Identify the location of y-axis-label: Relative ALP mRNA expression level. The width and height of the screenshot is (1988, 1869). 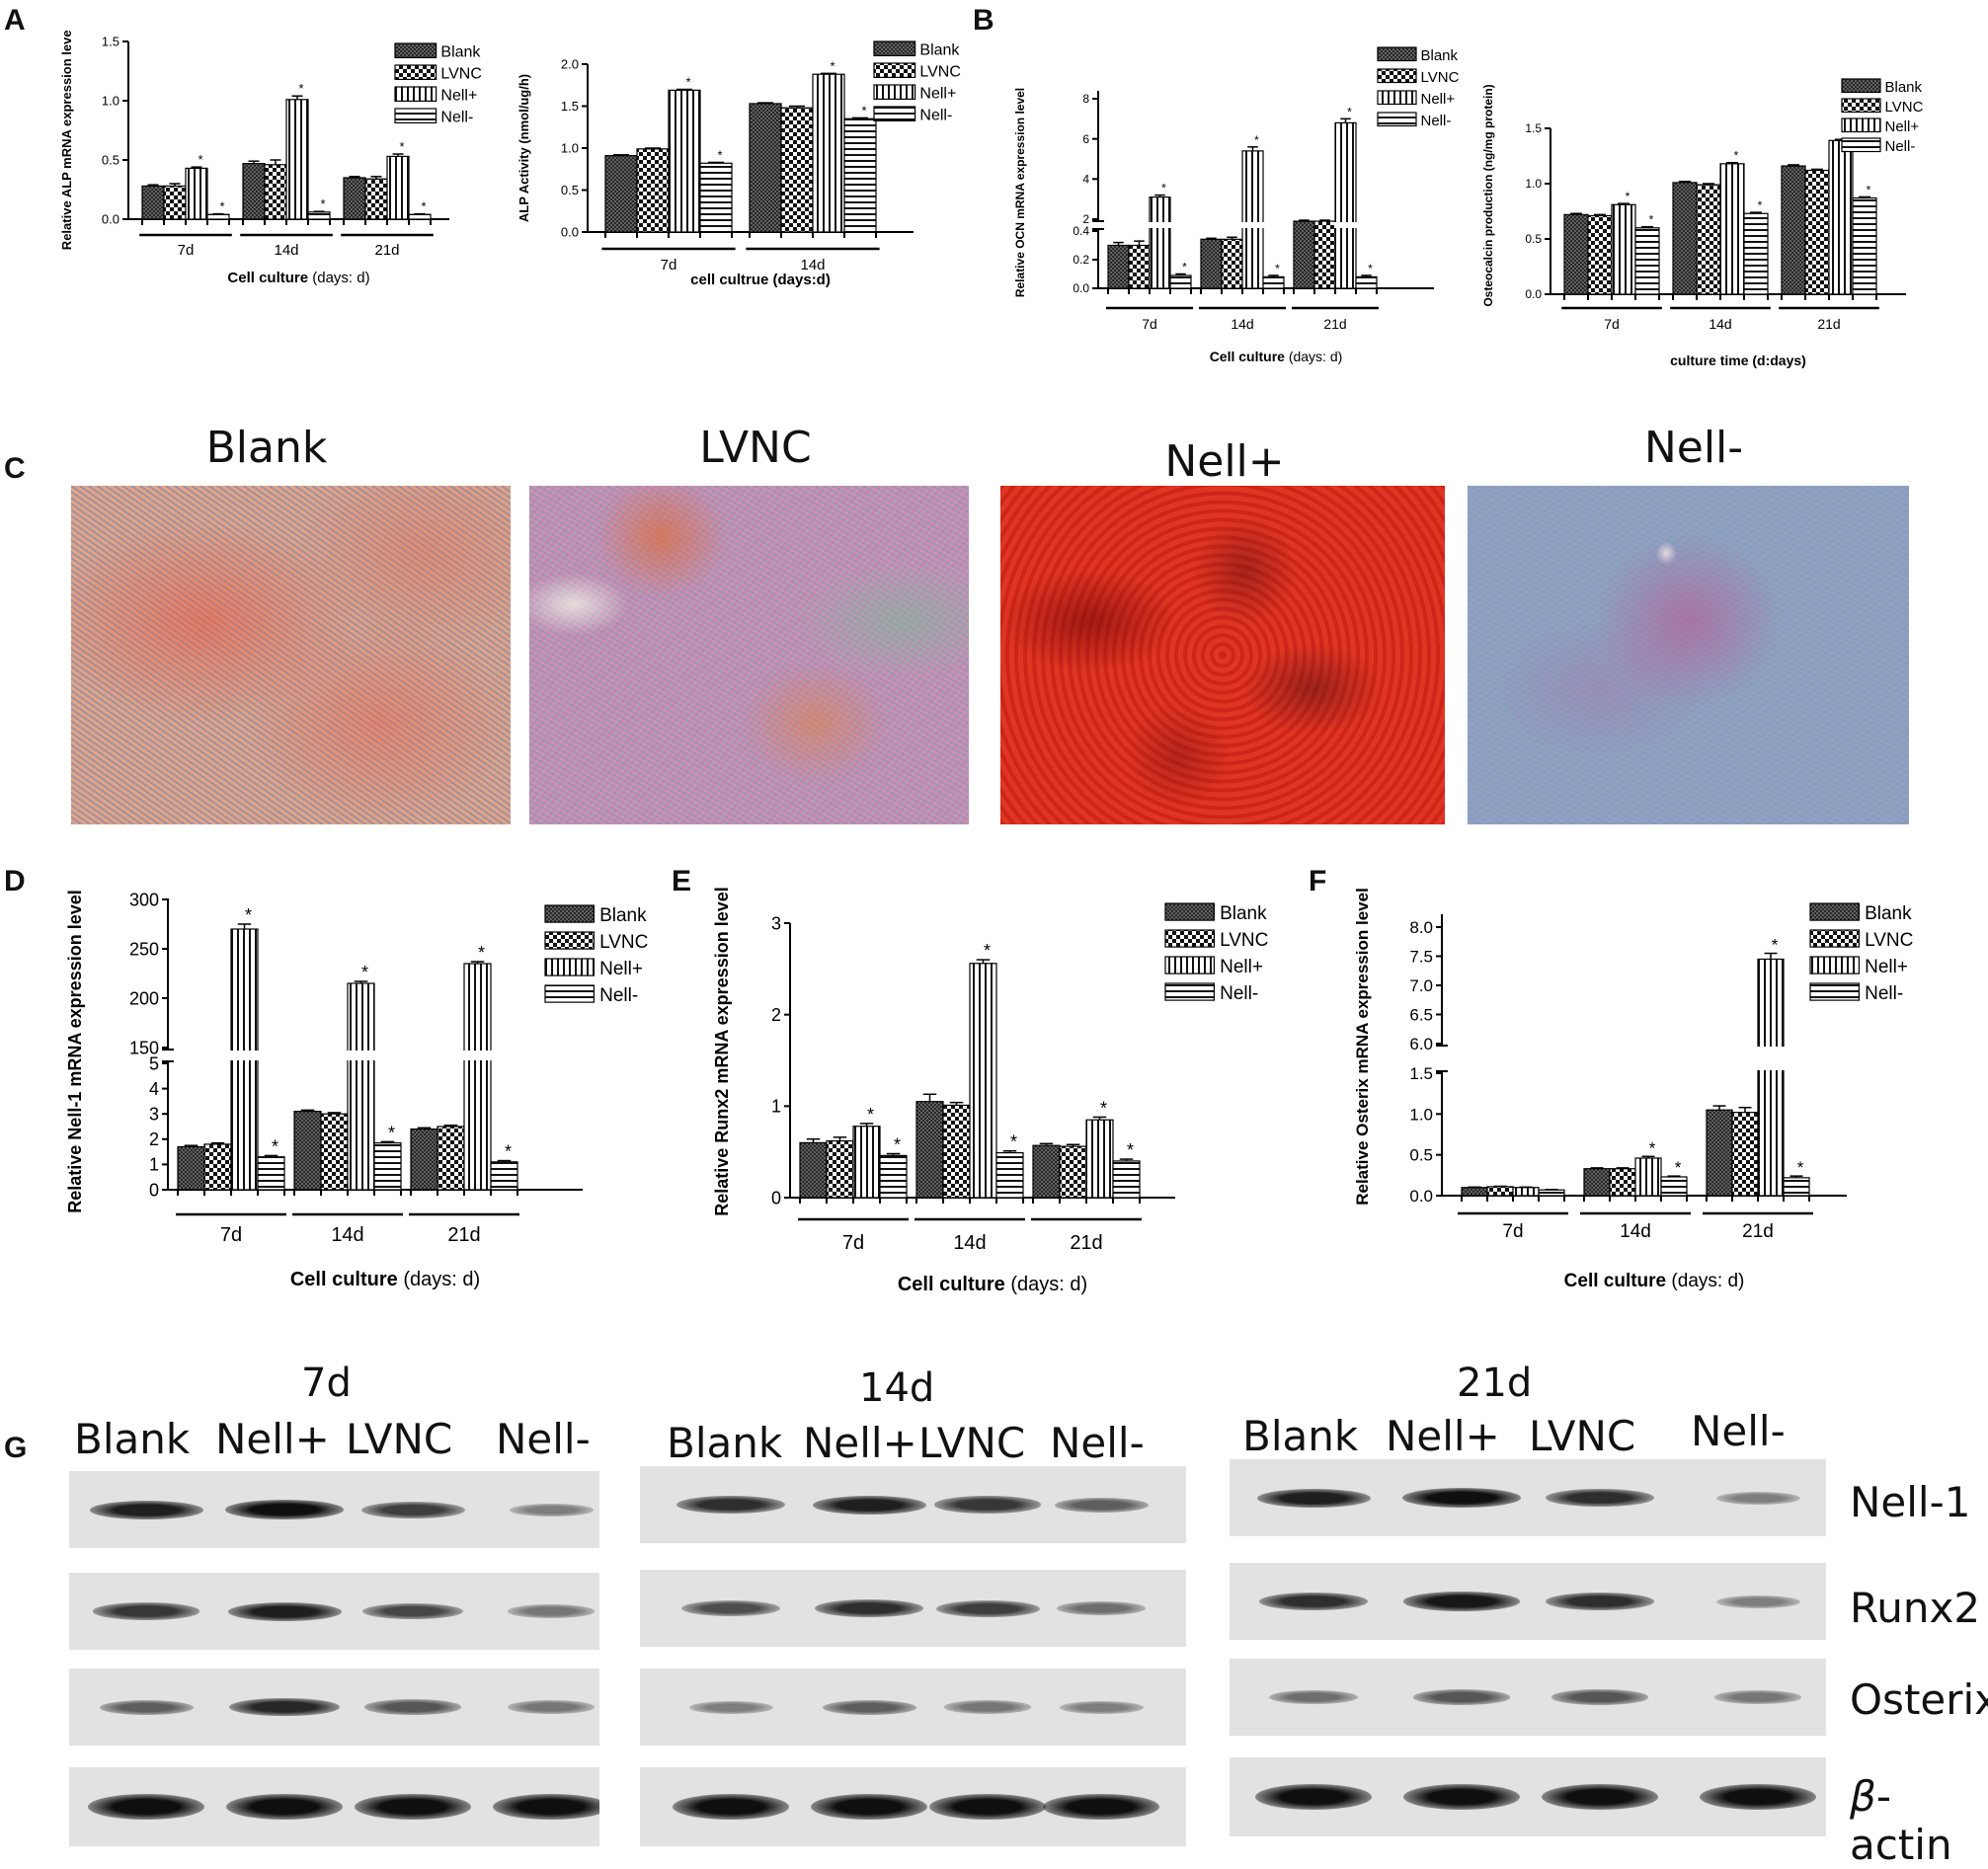
(66, 140).